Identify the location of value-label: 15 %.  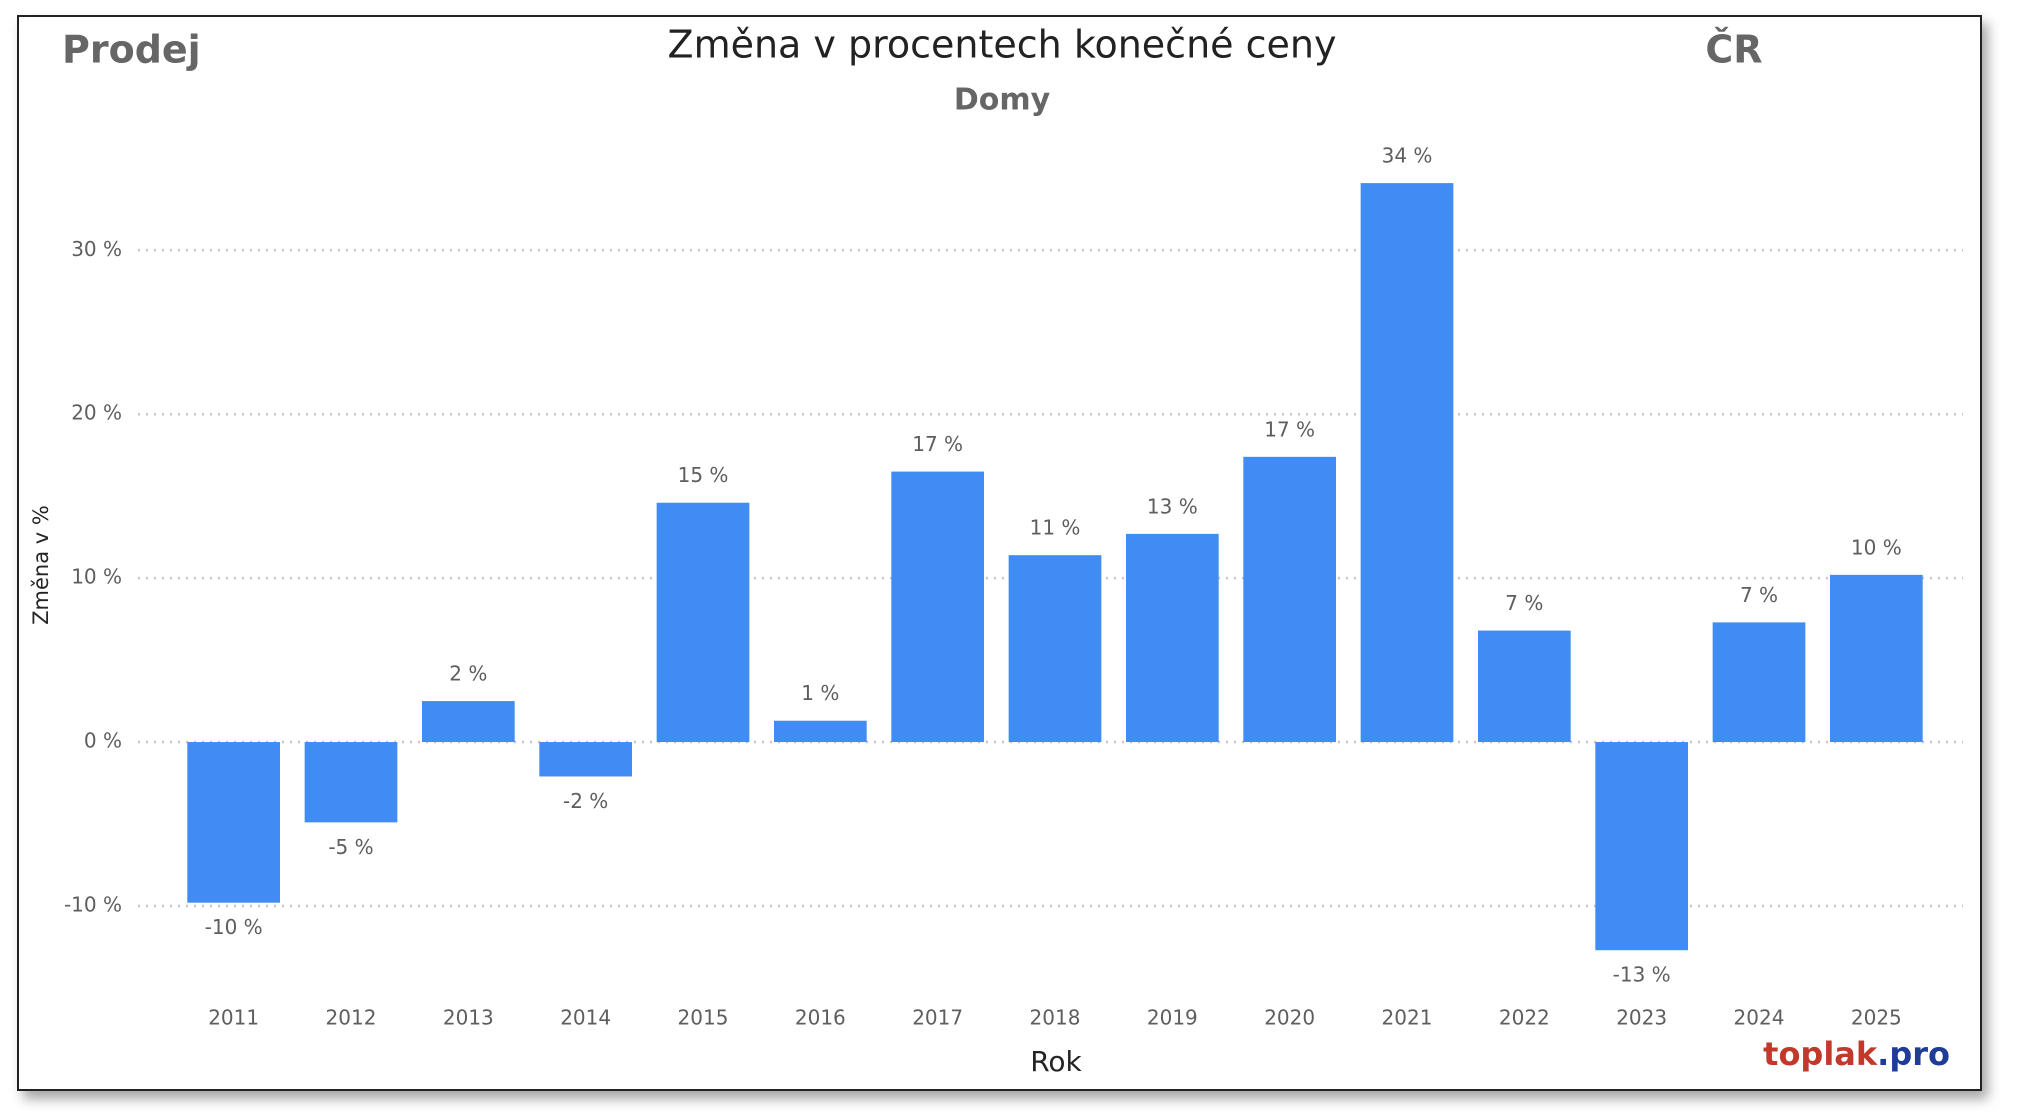
(703, 475).